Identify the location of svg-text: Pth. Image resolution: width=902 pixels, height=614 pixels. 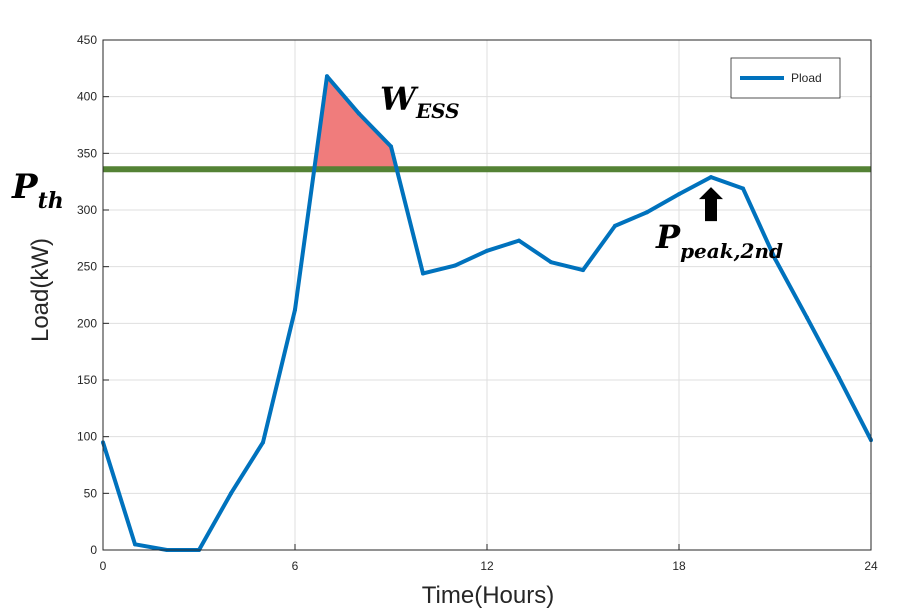
(37, 190).